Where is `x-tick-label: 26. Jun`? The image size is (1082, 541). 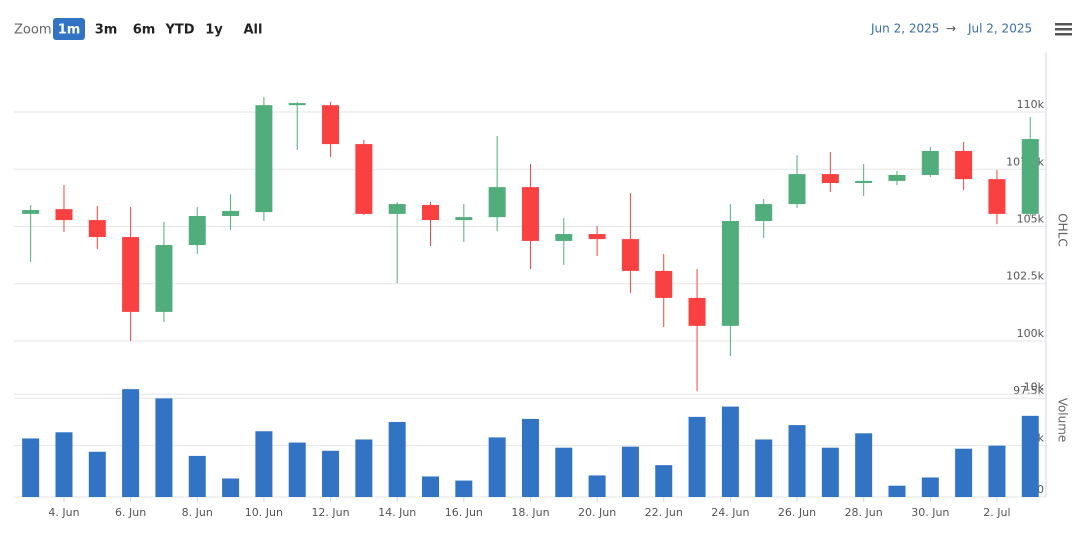
x-tick-label: 26. Jun is located at coordinates (797, 512).